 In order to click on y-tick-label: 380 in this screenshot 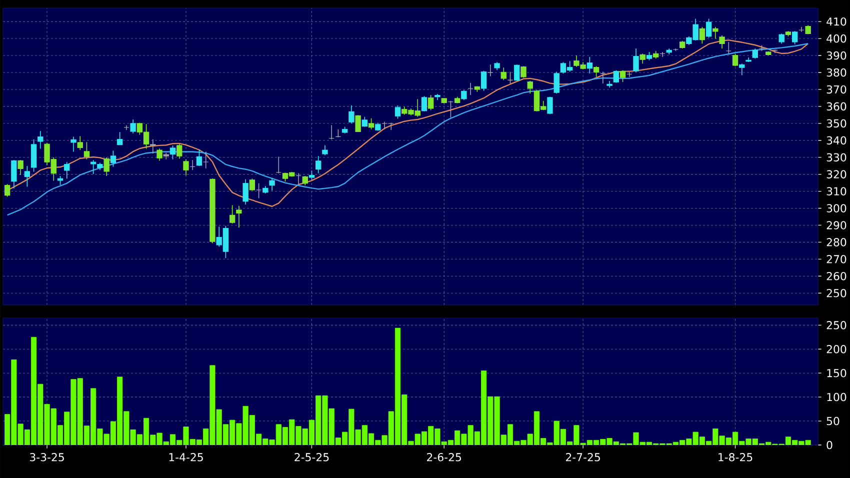, I will do `click(836, 72)`.